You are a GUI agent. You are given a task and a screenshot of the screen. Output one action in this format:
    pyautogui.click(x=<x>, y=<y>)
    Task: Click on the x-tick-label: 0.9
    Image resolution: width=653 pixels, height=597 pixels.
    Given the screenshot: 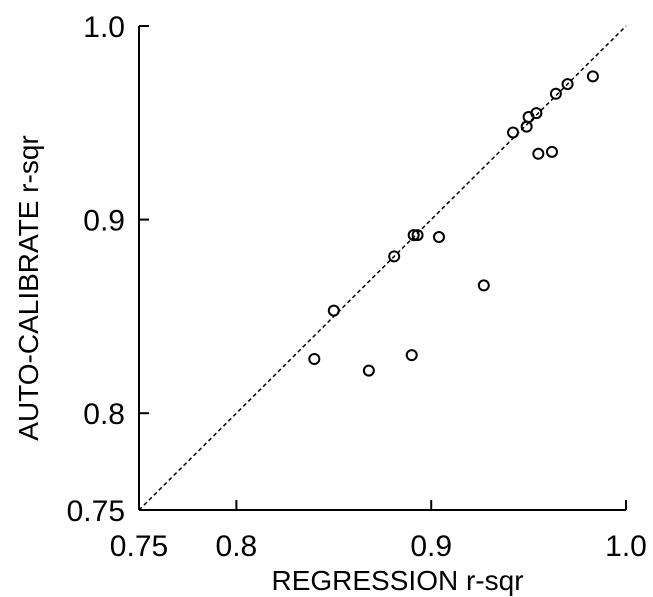 What is the action you would take?
    pyautogui.click(x=431, y=546)
    